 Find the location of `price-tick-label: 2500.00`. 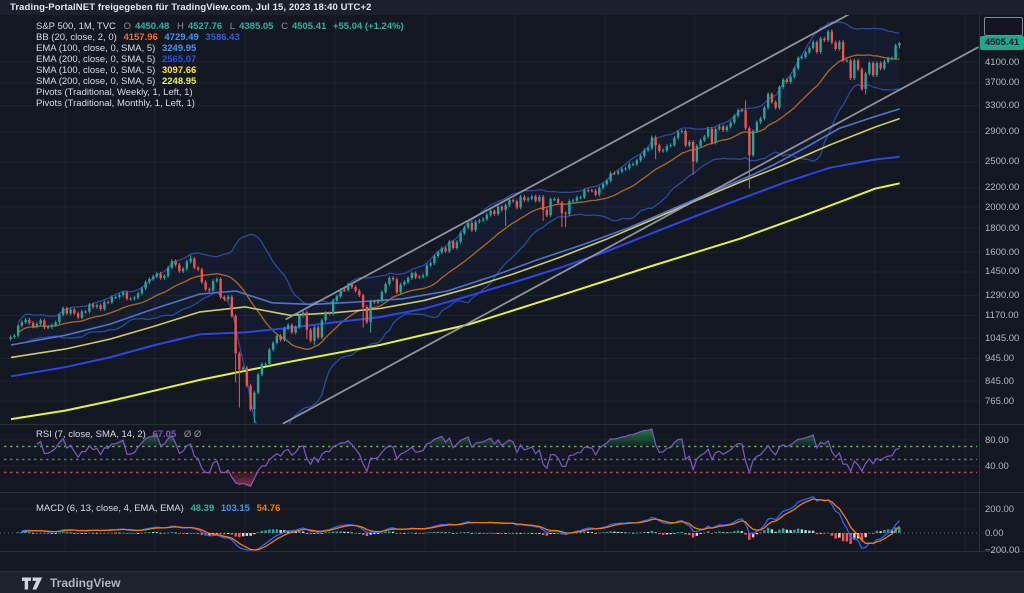

price-tick-label: 2500.00 is located at coordinates (1002, 162).